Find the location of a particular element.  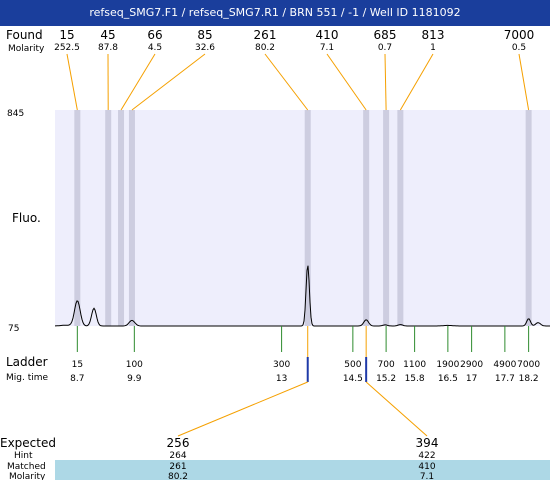

ladder-size-label: 300 is located at coordinates (281, 365).